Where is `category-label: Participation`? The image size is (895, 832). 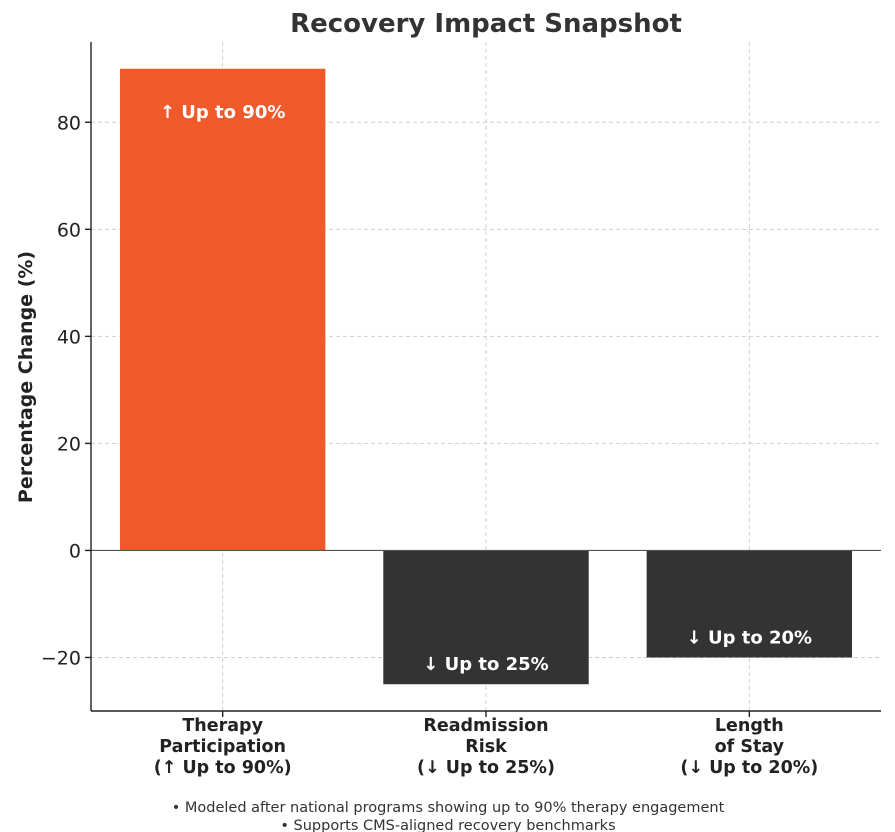
category-label: Participation is located at coordinates (222, 747).